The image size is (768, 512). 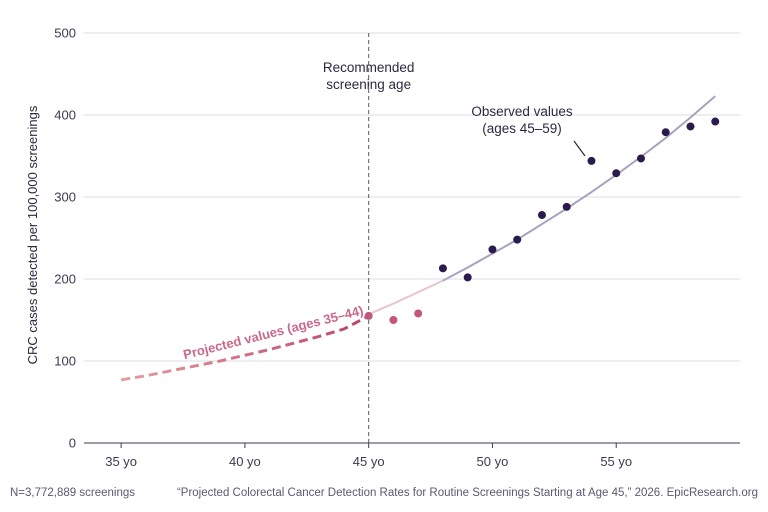 What do you see at coordinates (65, 197) in the screenshot?
I see `y-tick-label-300: 300` at bounding box center [65, 197].